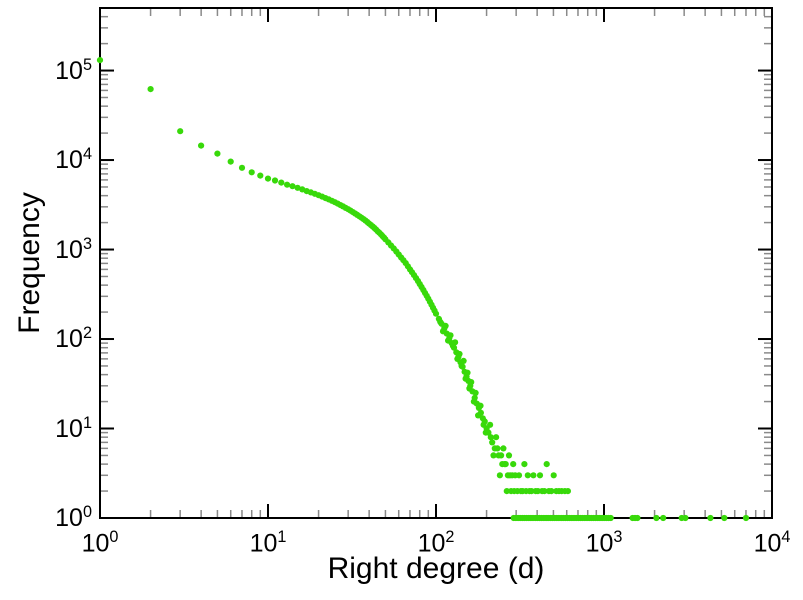  I want to click on y-tick-label: 10⁵, so click(73, 70).